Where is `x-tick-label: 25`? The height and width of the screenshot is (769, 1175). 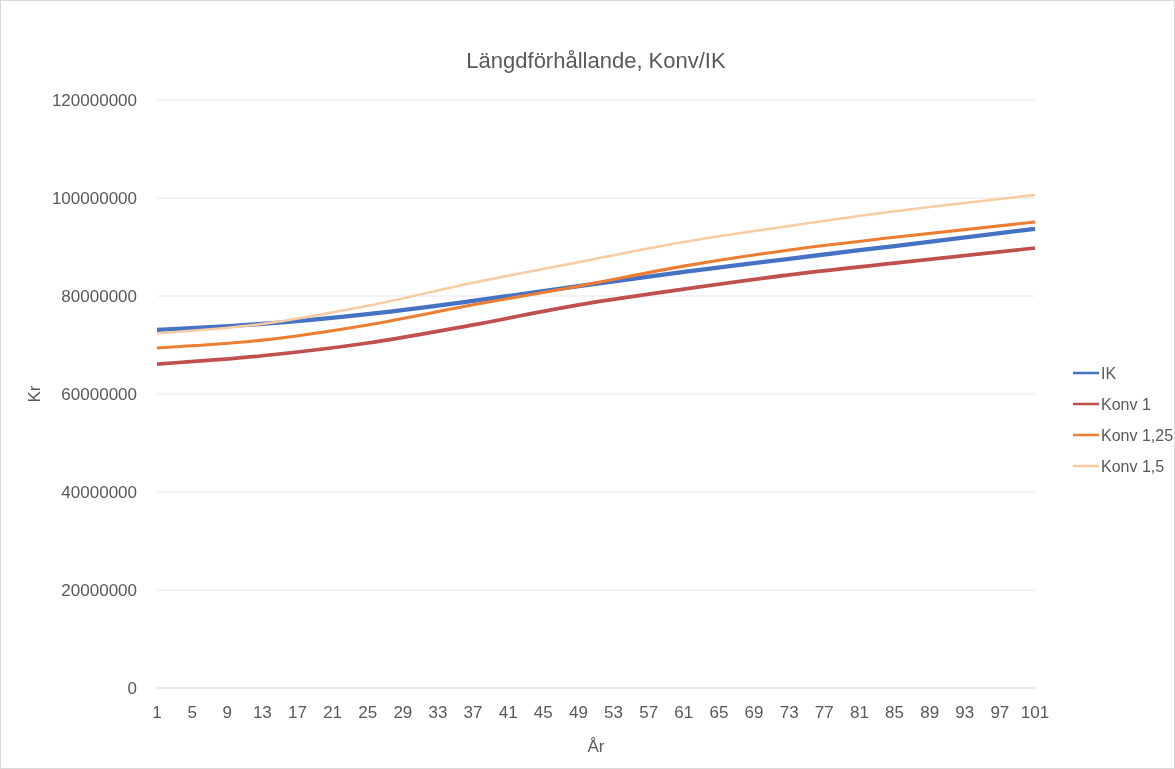 x-tick-label: 25 is located at coordinates (368, 712).